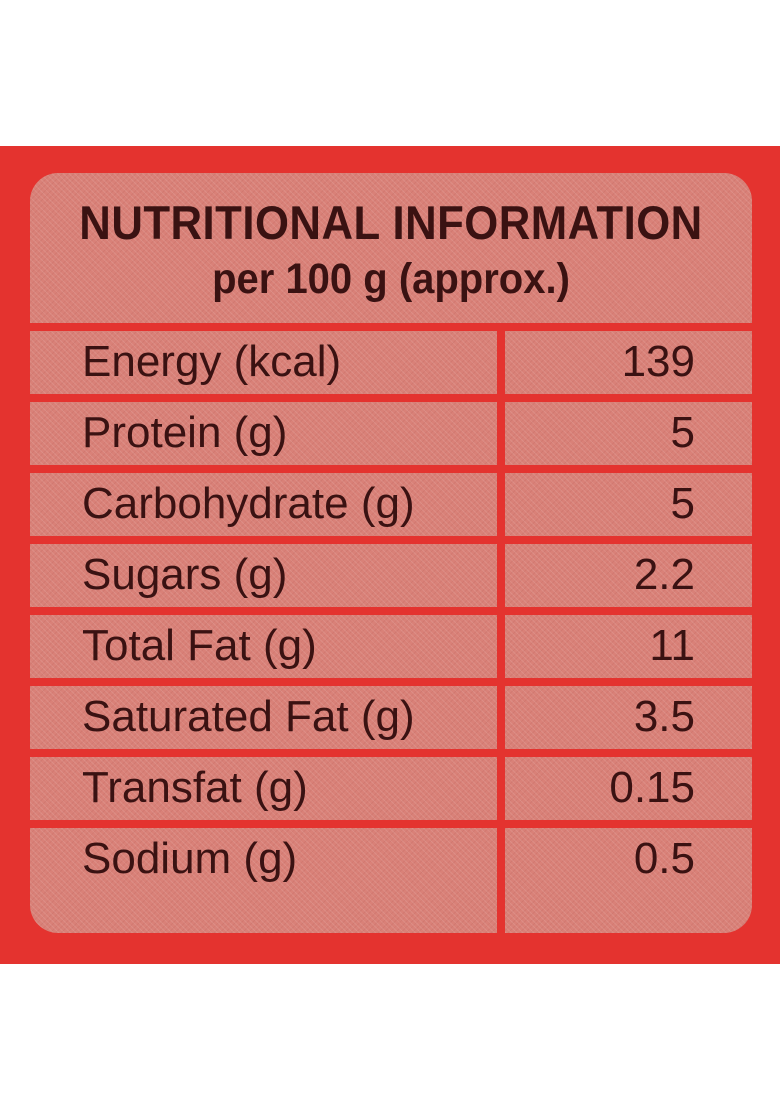 This screenshot has height=1108, width=780. Describe the element at coordinates (501, 628) in the screenshot. I see `column-divider` at that location.